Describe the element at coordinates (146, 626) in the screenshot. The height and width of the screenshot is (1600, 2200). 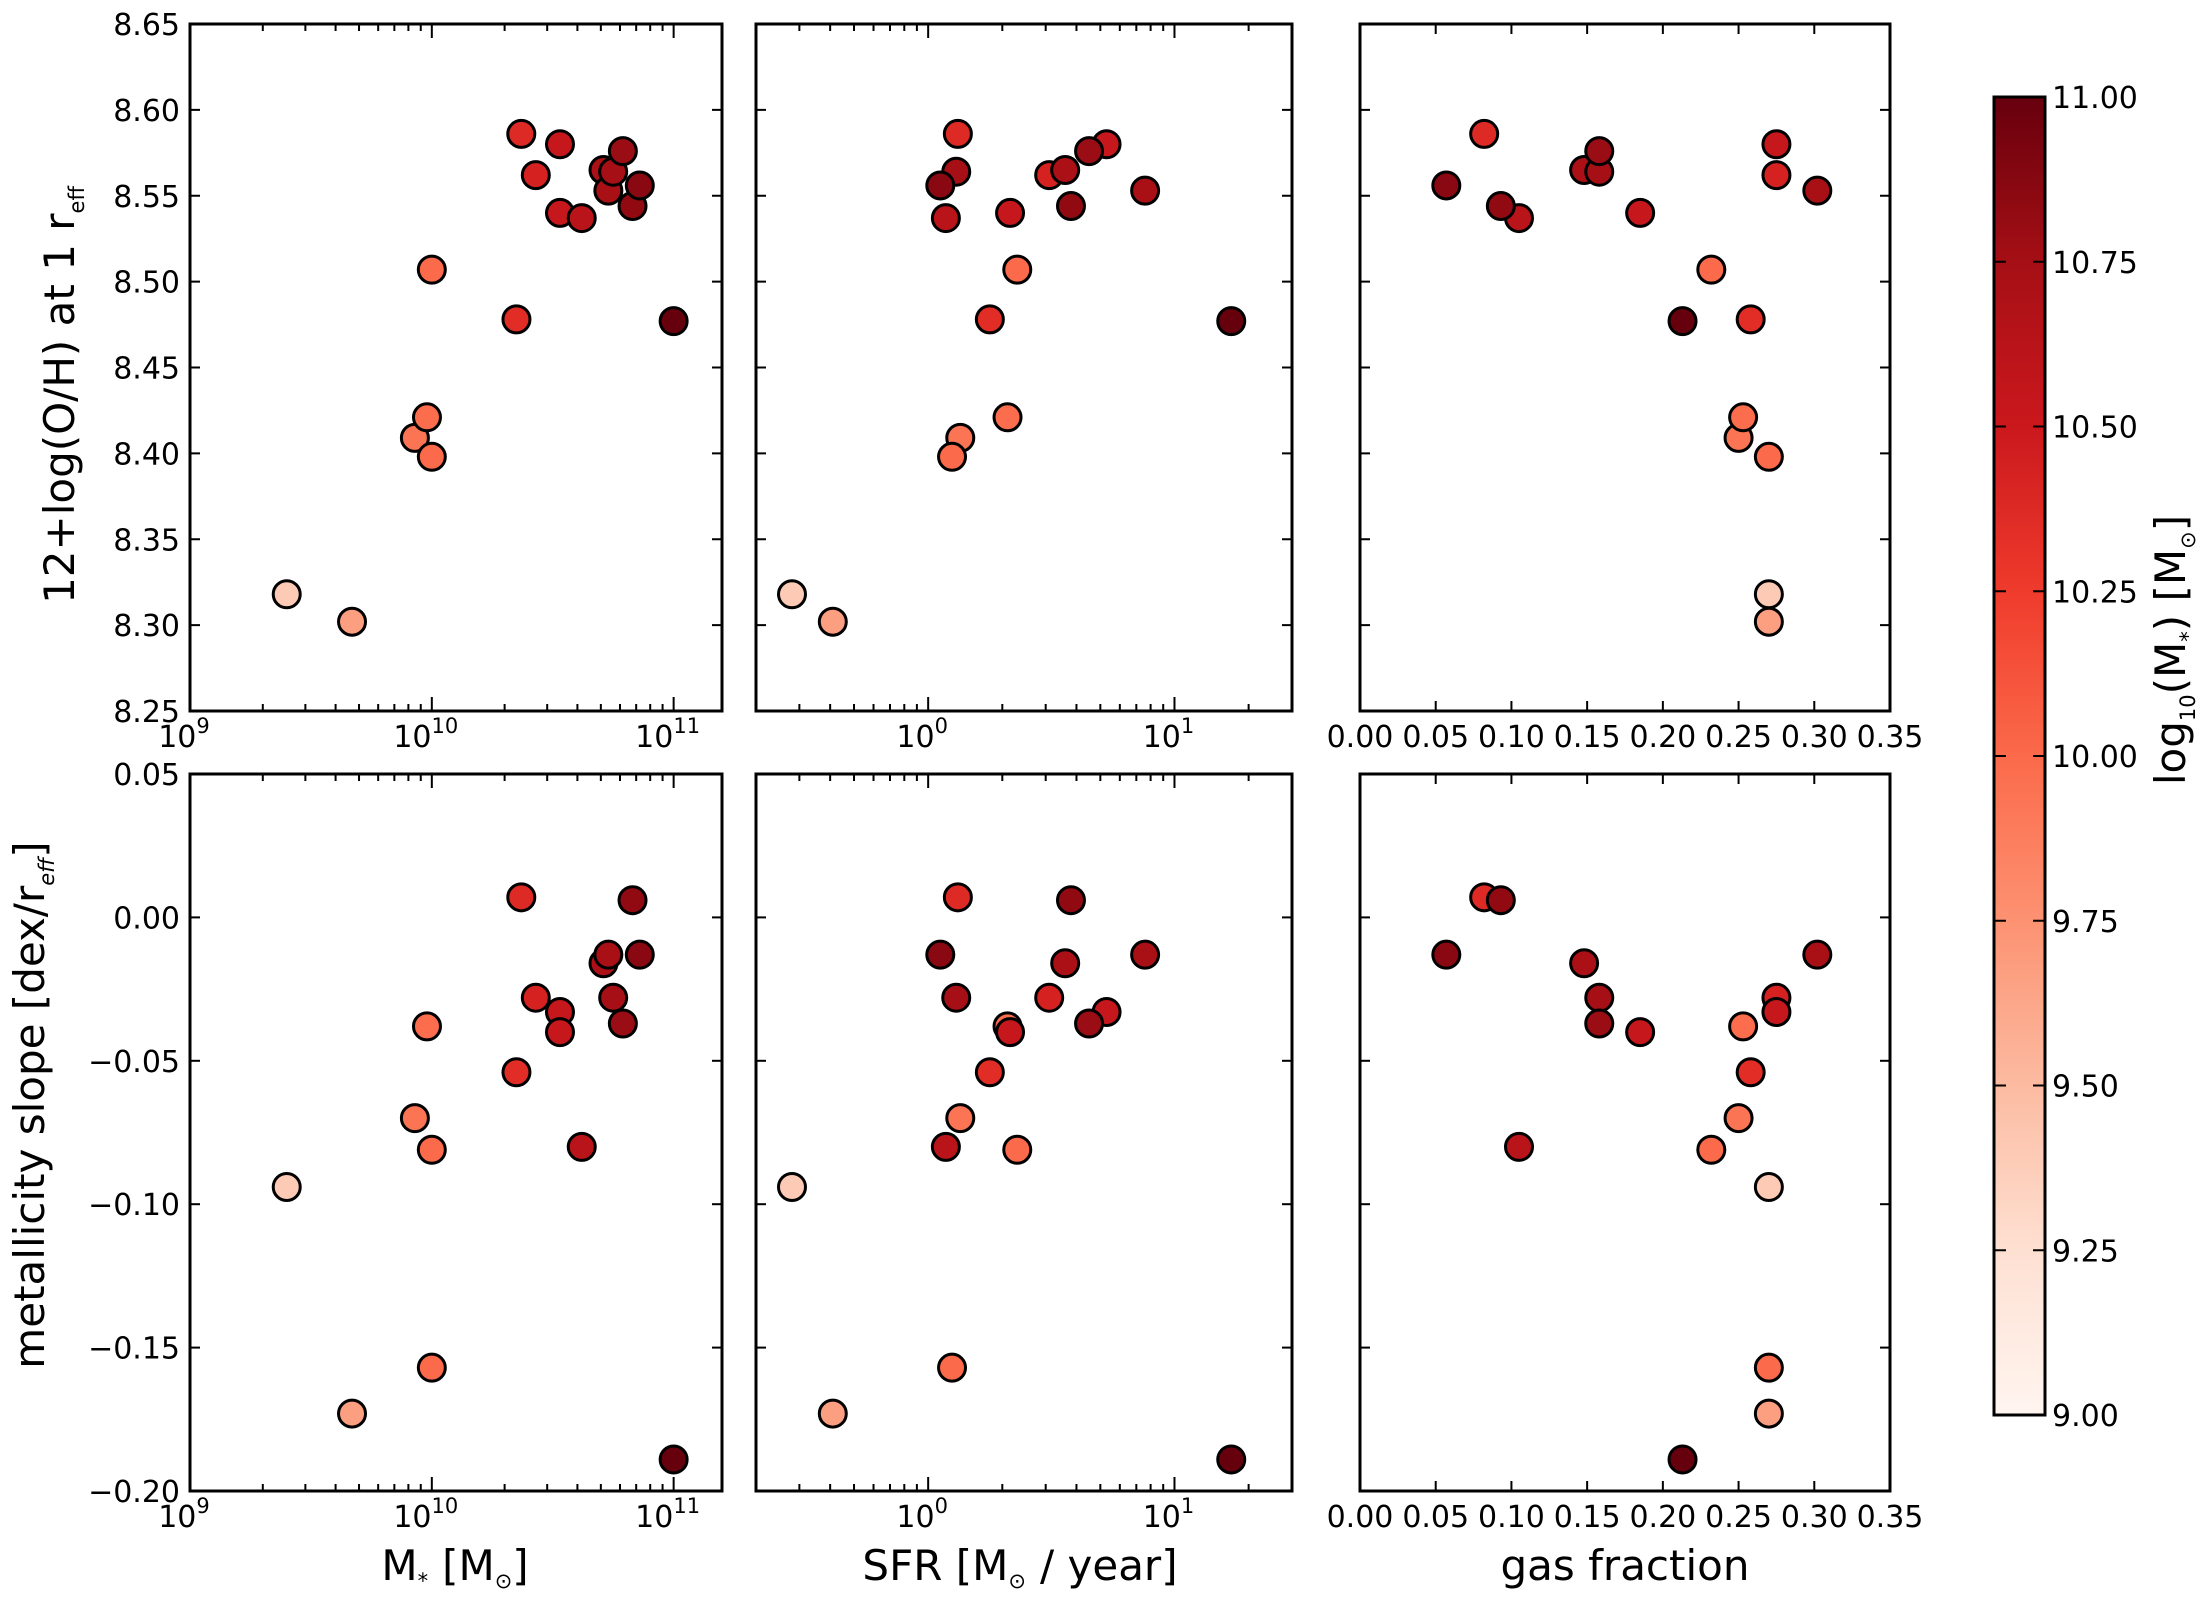
I see `y-tick-label: 8.30` at that location.